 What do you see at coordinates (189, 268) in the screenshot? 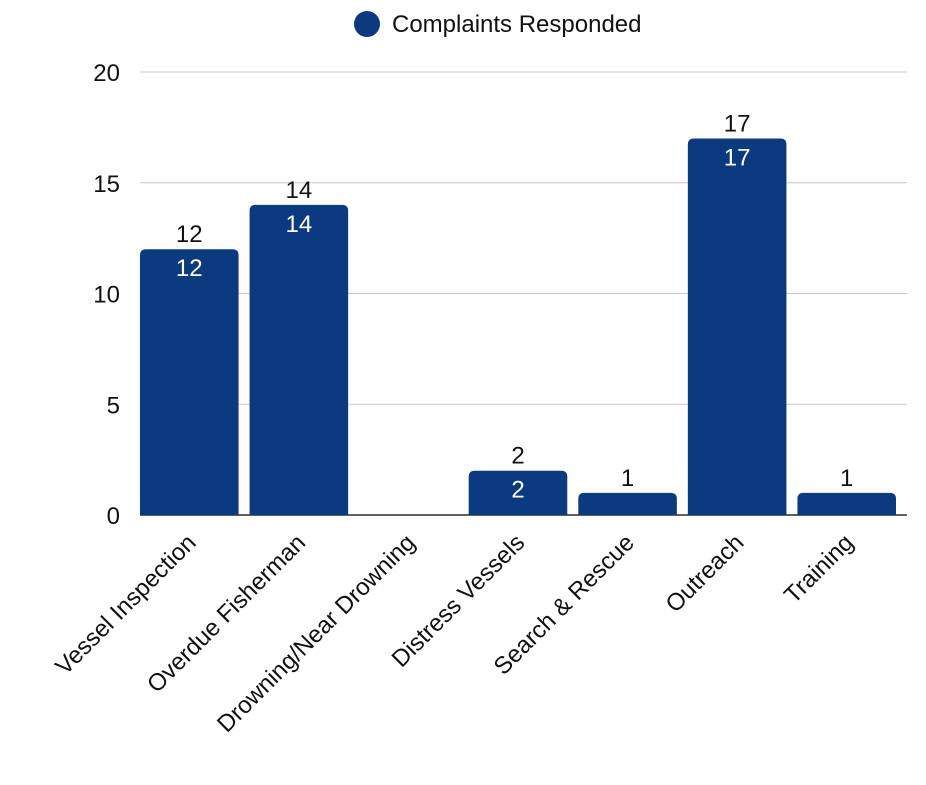
I see `data-label-inside: 12` at bounding box center [189, 268].